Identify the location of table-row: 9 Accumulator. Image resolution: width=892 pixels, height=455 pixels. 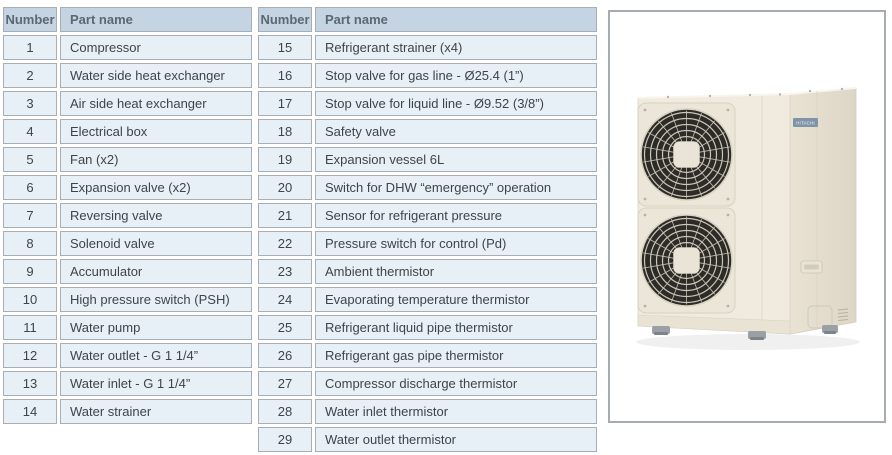
(127, 271).